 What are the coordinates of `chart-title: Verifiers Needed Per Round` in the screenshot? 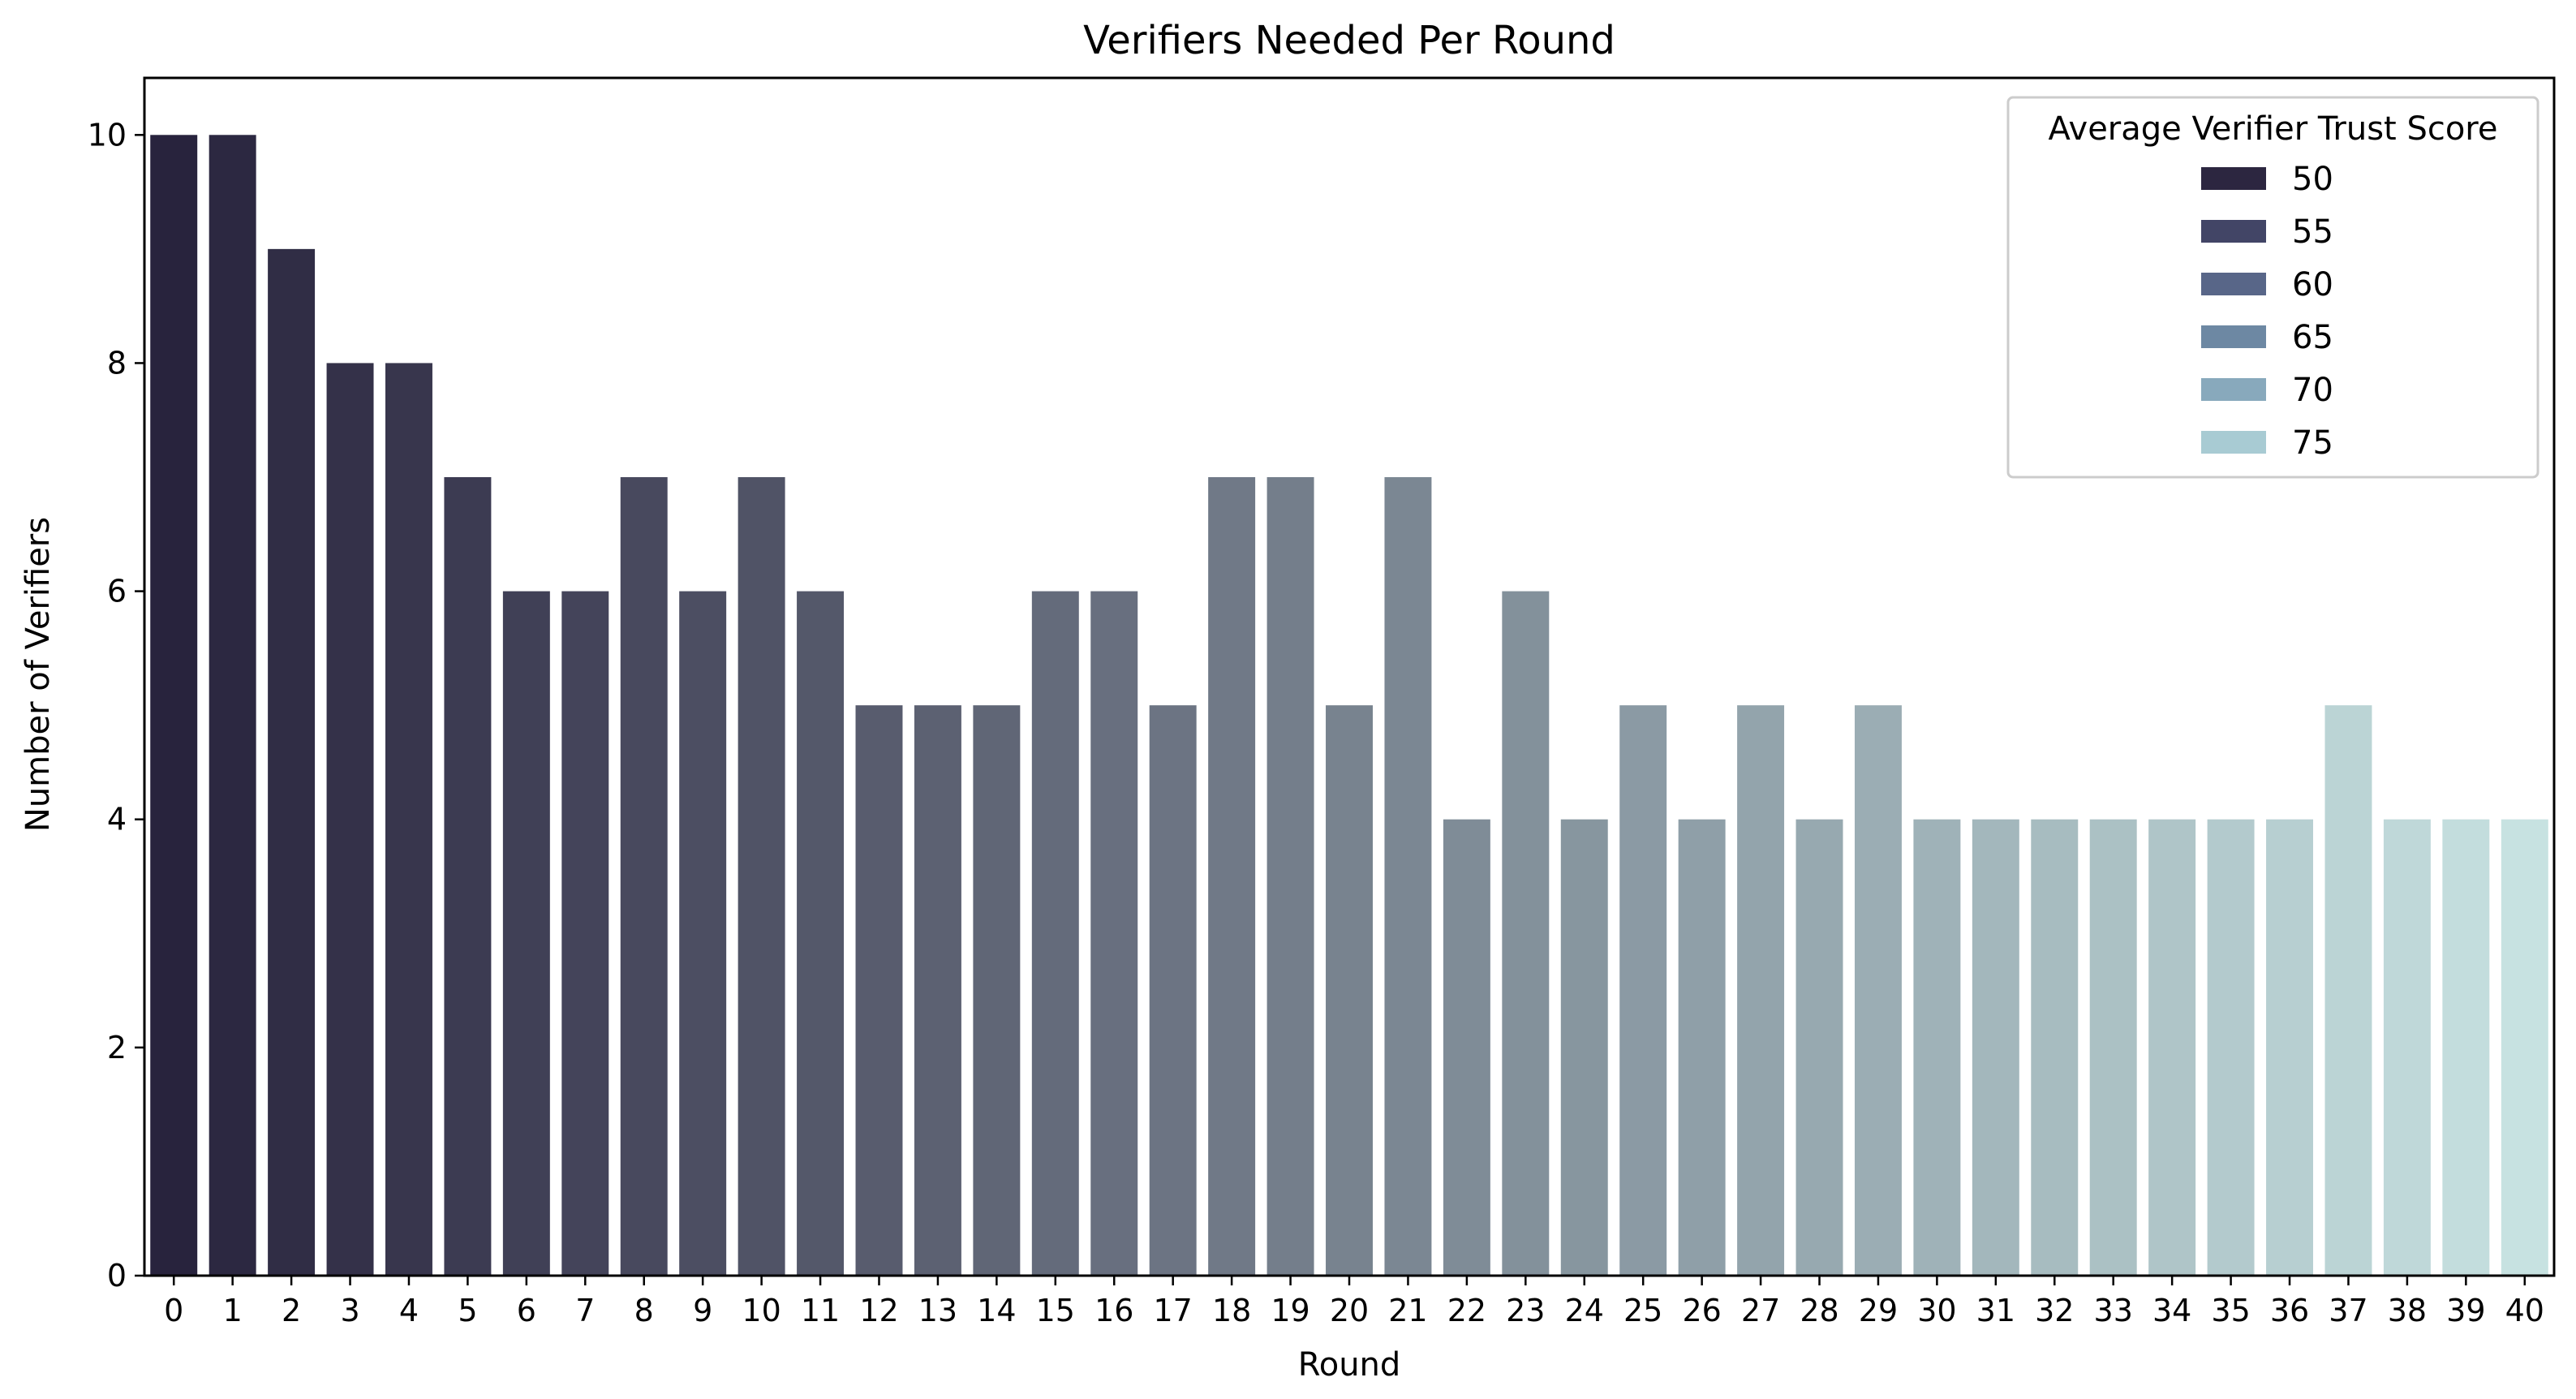 It's located at (1349, 40).